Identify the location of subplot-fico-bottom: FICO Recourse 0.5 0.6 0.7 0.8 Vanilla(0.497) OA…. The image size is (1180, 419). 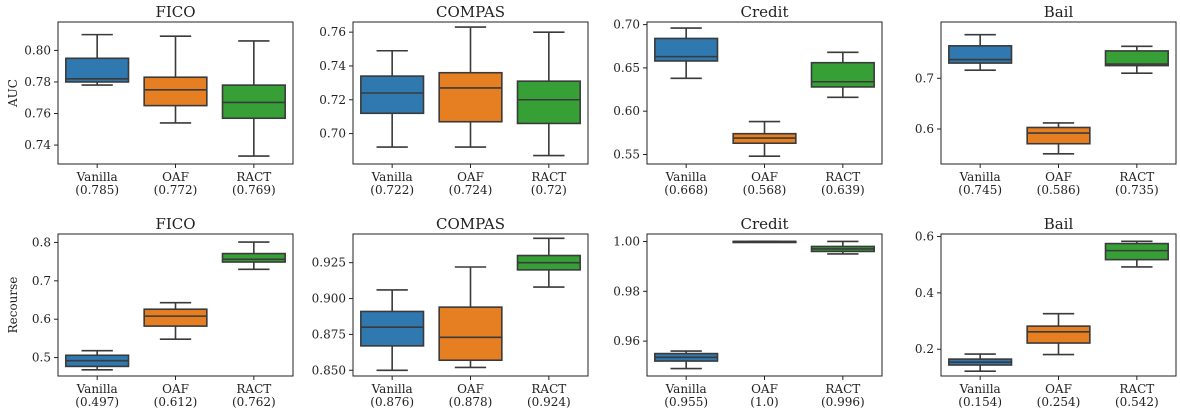
(150, 312).